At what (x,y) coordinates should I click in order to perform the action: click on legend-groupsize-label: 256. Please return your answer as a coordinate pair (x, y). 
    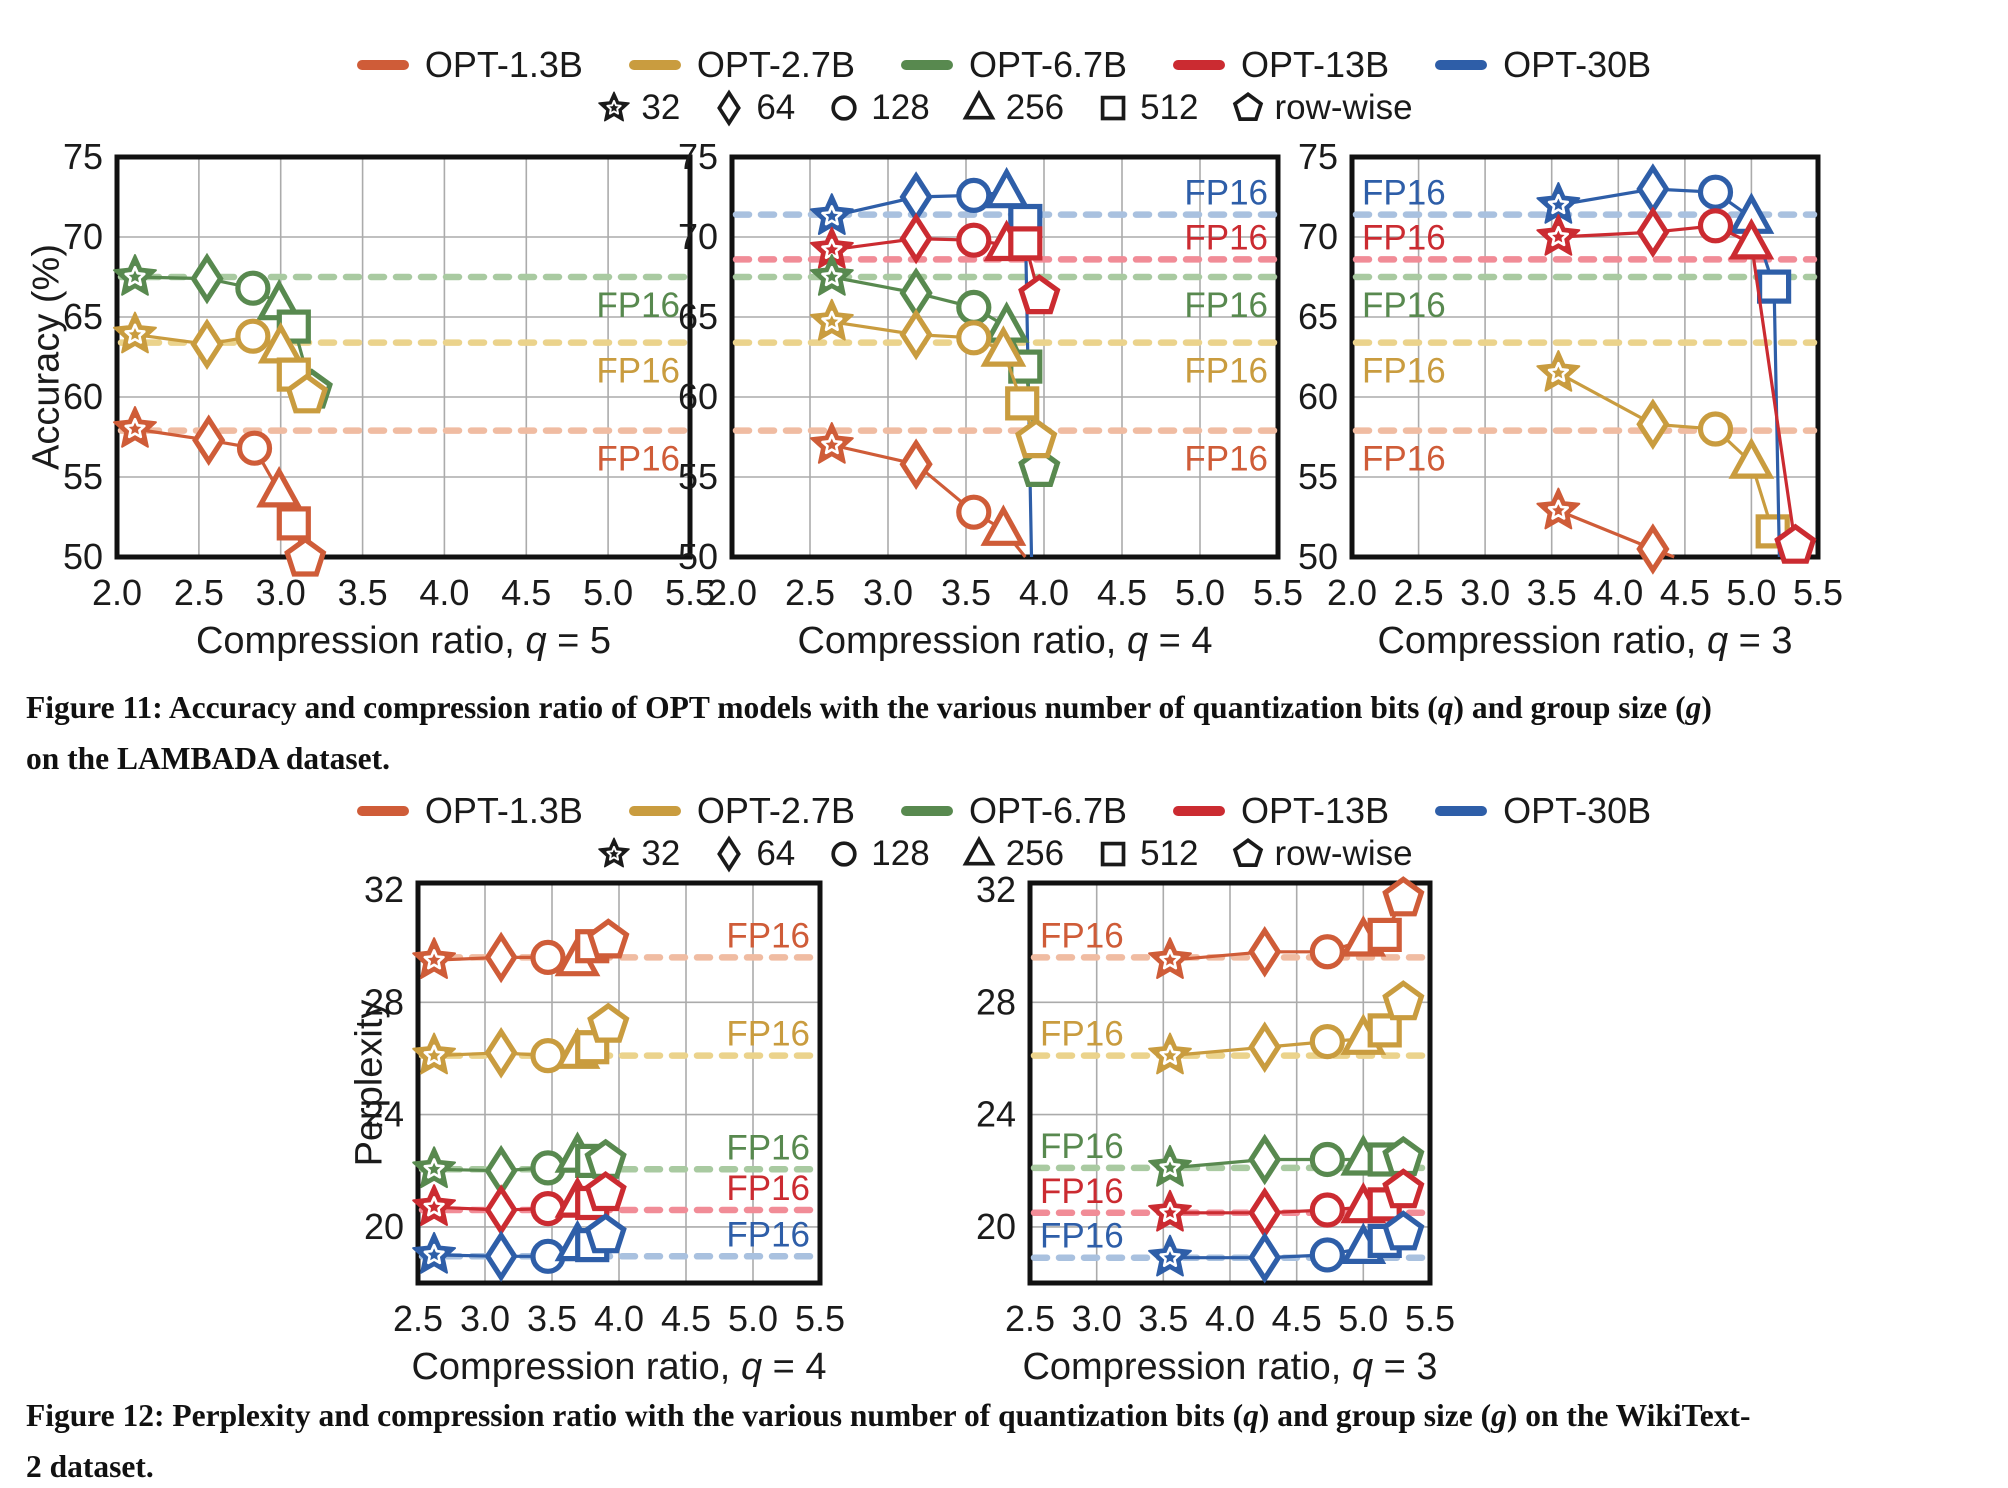
    Looking at the image, I should click on (1035, 107).